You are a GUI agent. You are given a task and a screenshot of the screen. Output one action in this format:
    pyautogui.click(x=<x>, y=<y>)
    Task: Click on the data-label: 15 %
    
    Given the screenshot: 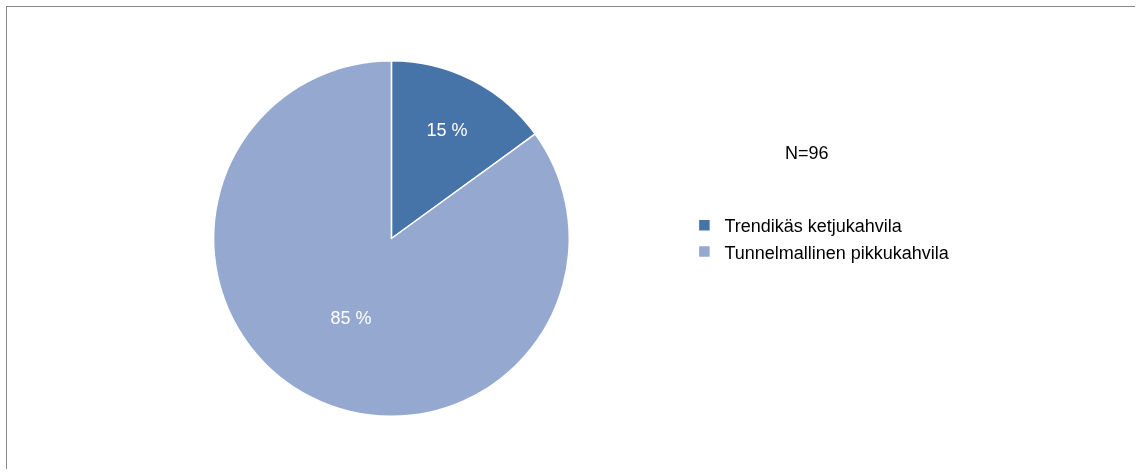 What is the action you would take?
    pyautogui.click(x=447, y=129)
    